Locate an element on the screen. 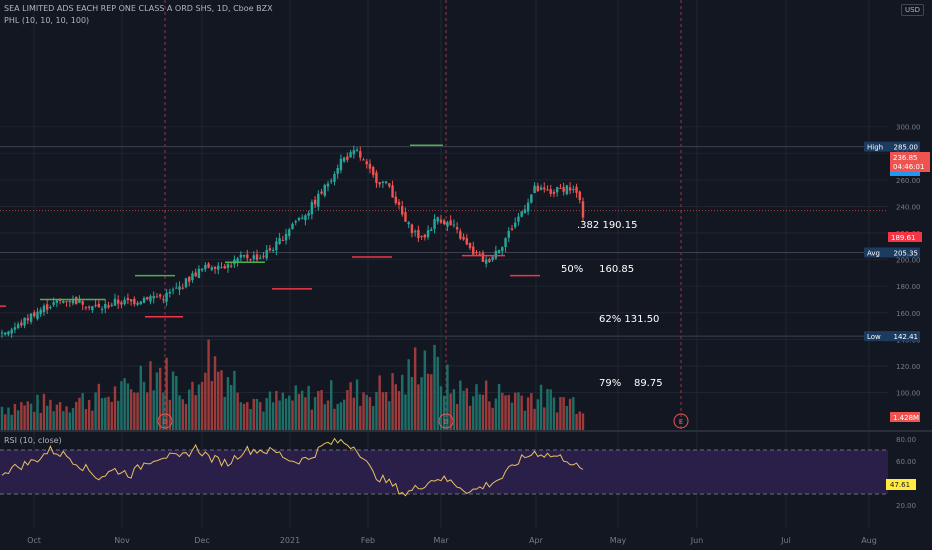 The height and width of the screenshot is (550, 932). indicator-label: PHL (10, 10, 10, 100) is located at coordinates (47, 20).